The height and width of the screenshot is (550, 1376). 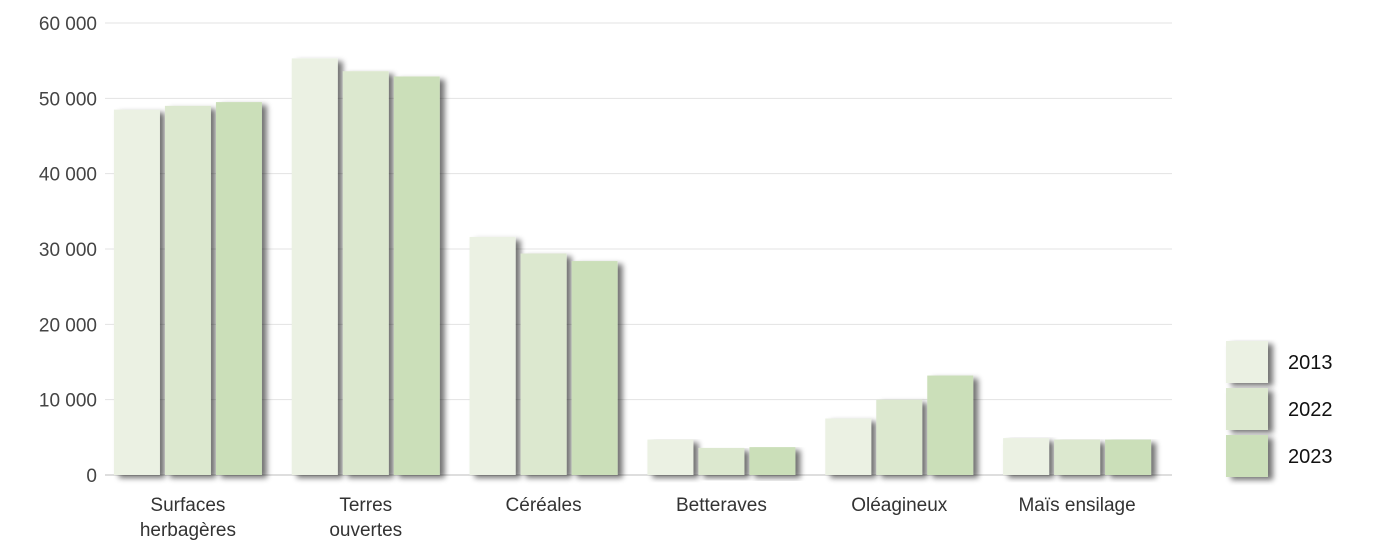 I want to click on y-tick-label: 50 000, so click(x=68, y=99).